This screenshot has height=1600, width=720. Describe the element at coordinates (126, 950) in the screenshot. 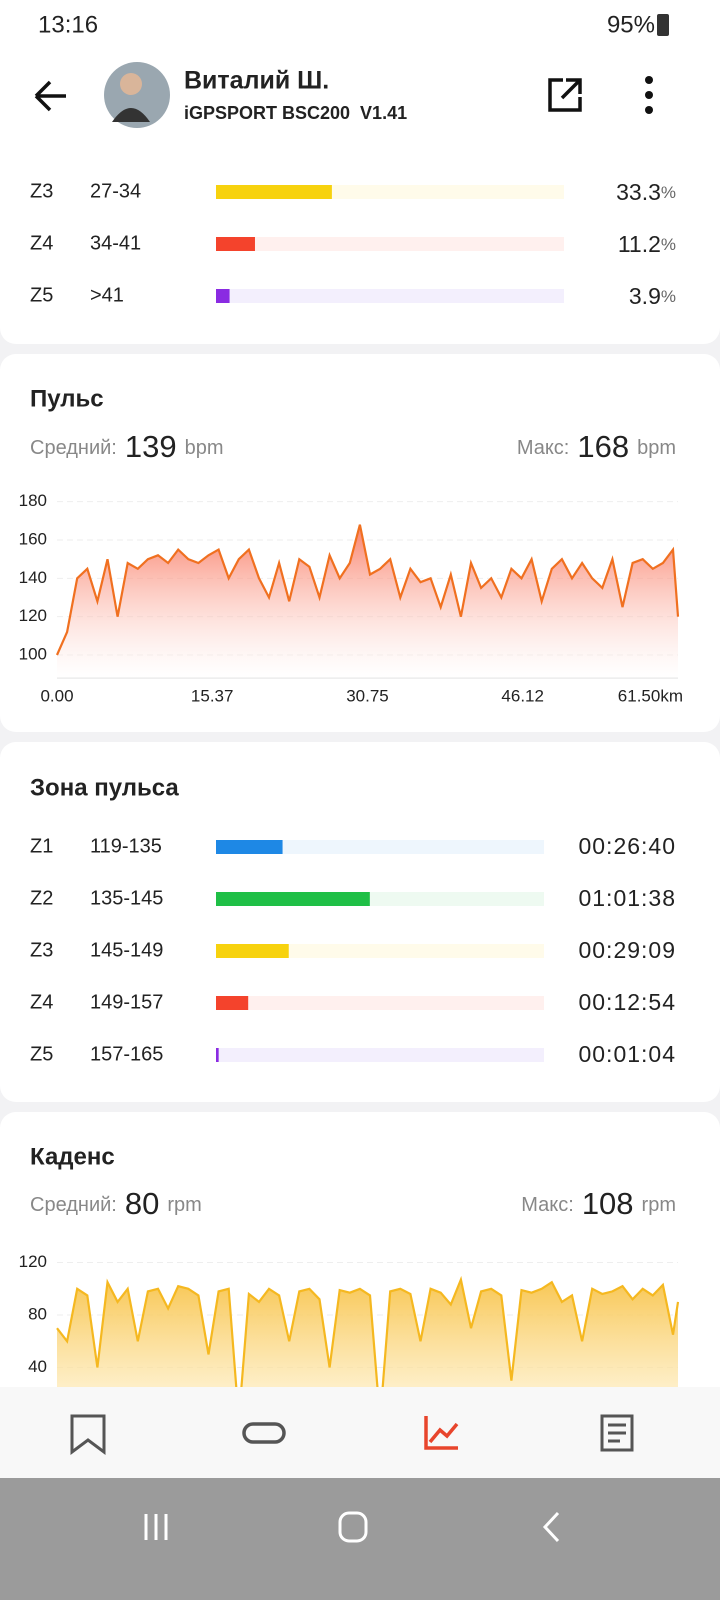

I see `zone-range: 145-149` at that location.